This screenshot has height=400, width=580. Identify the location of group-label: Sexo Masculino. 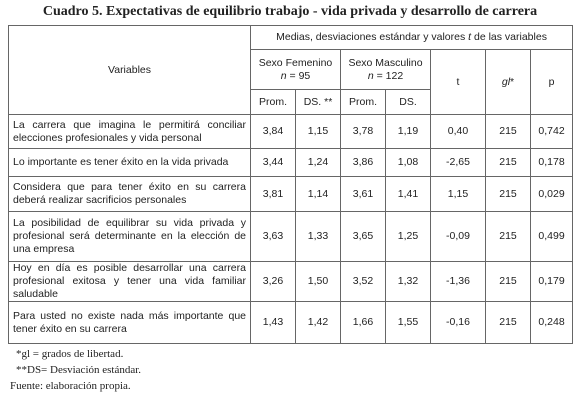
(385, 62).